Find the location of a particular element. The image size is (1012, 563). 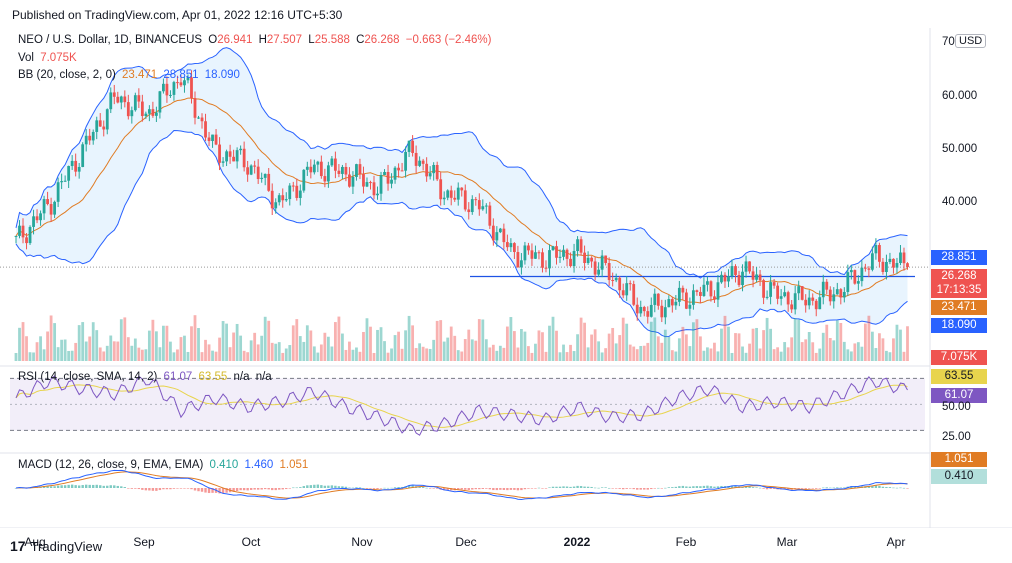

bb-lower-value: 18.090 is located at coordinates (222, 75).